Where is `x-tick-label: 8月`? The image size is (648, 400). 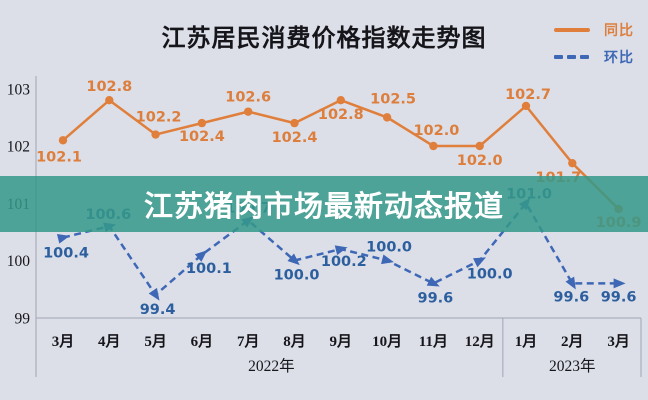 x-tick-label: 8月 is located at coordinates (294, 341).